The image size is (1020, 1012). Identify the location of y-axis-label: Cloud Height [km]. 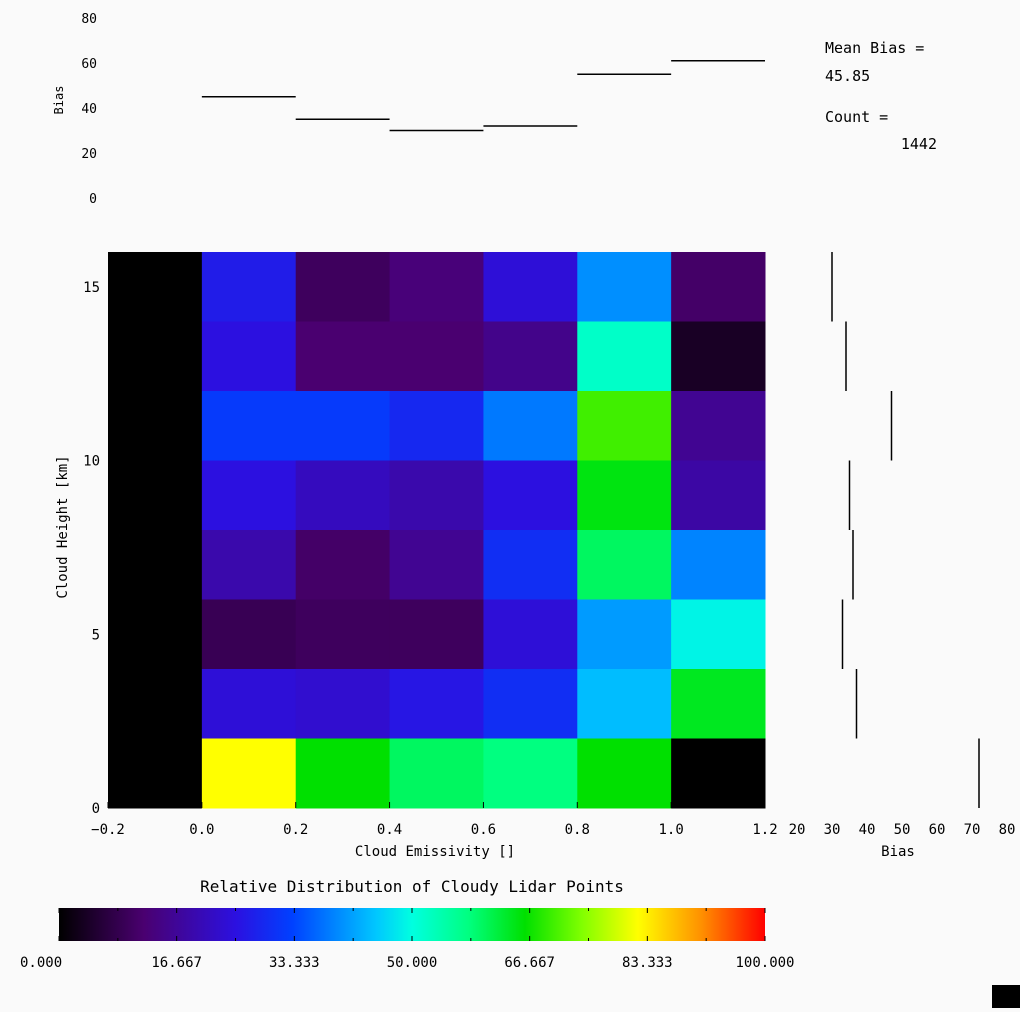
(63, 526).